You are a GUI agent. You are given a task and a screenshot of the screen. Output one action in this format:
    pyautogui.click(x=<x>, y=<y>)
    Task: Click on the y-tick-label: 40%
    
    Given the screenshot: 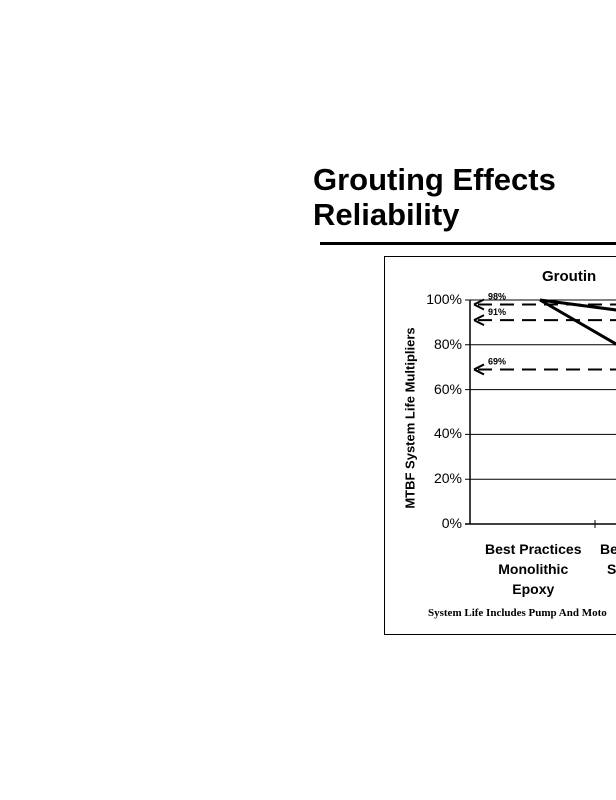 What is the action you would take?
    pyautogui.click(x=447, y=433)
    